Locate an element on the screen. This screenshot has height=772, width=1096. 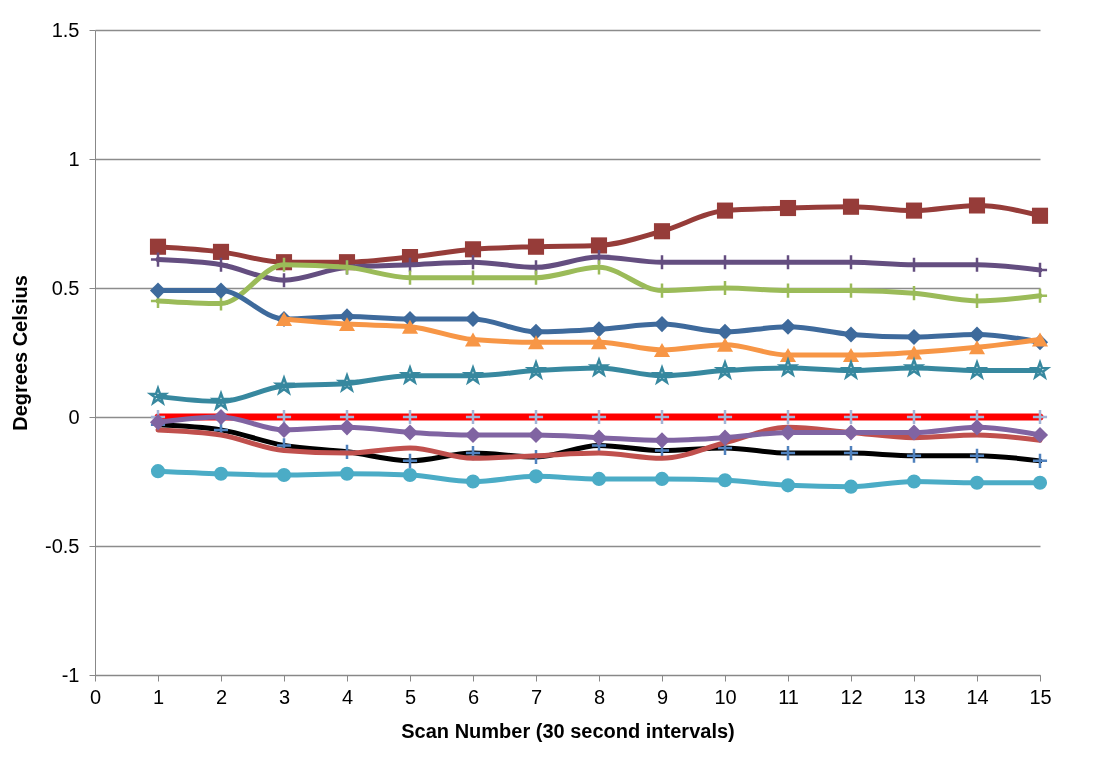
x-tick-label: 8 is located at coordinates (599, 696).